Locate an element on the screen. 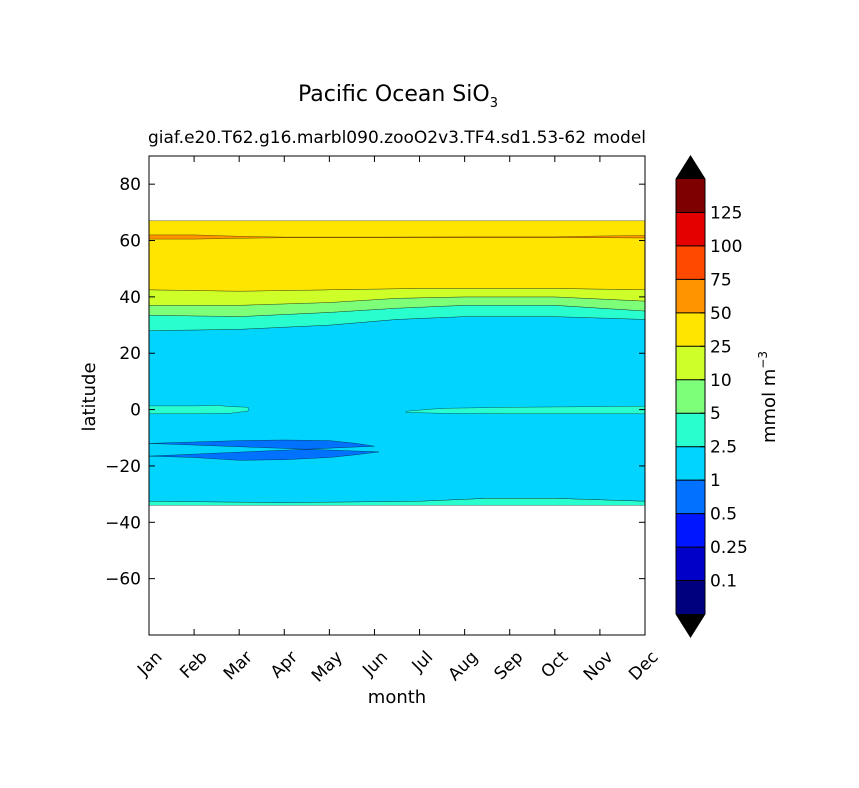  contour-region-equator-band-west is located at coordinates (198, 410).